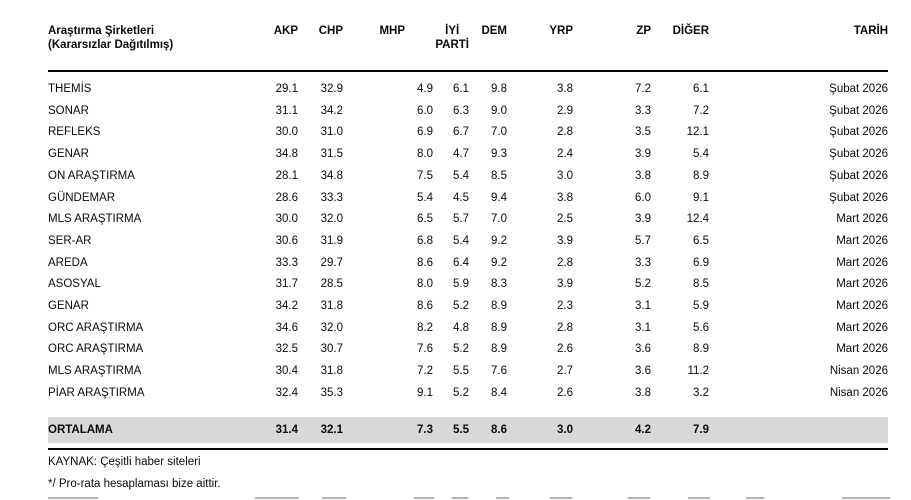  I want to click on value-cell: 32.9, so click(331, 89).